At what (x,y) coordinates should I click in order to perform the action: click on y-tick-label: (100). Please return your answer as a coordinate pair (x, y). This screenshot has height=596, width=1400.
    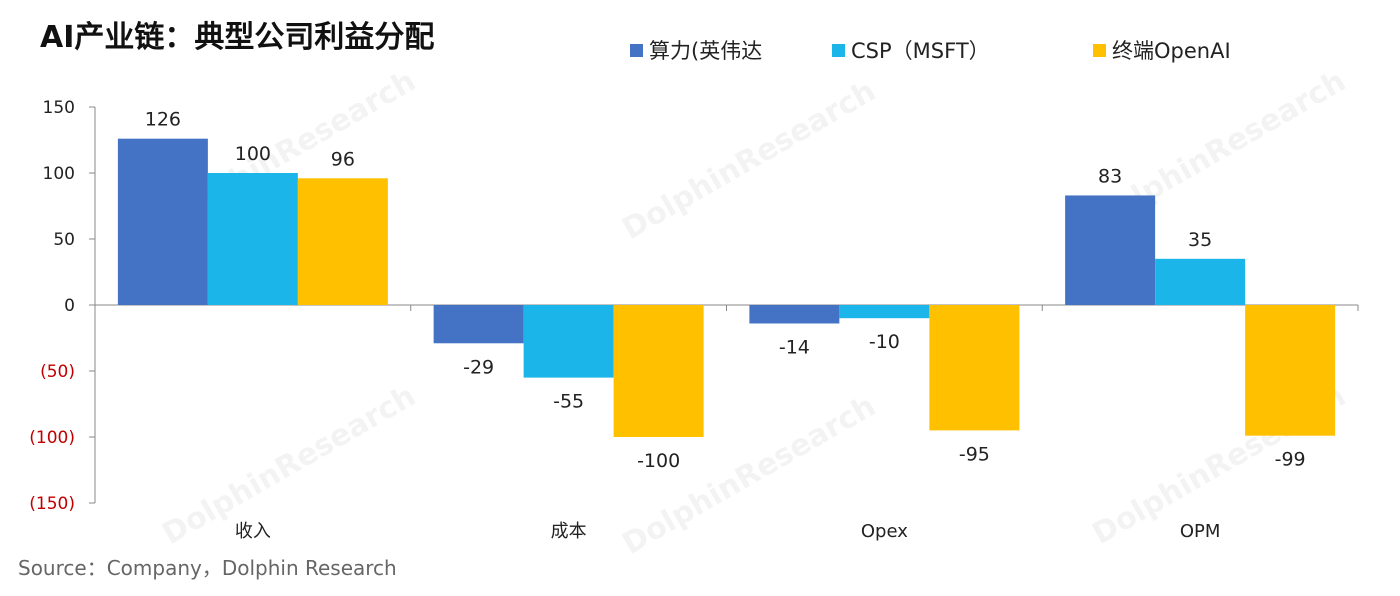
    Looking at the image, I should click on (52, 438).